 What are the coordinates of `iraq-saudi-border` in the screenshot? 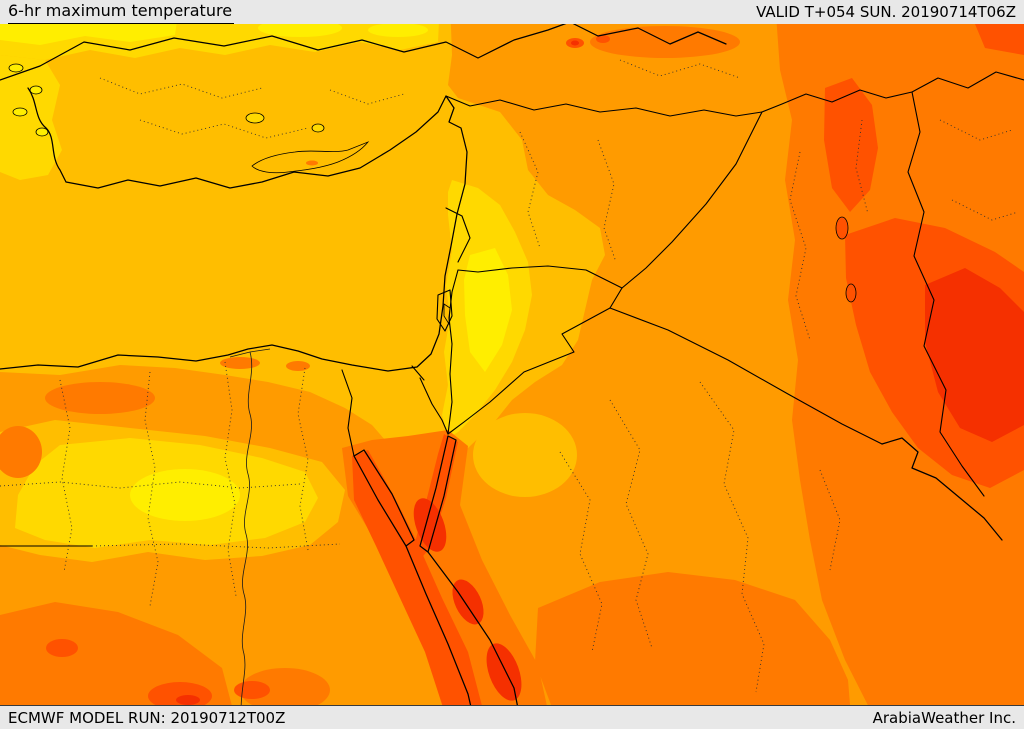 It's located at (746, 376).